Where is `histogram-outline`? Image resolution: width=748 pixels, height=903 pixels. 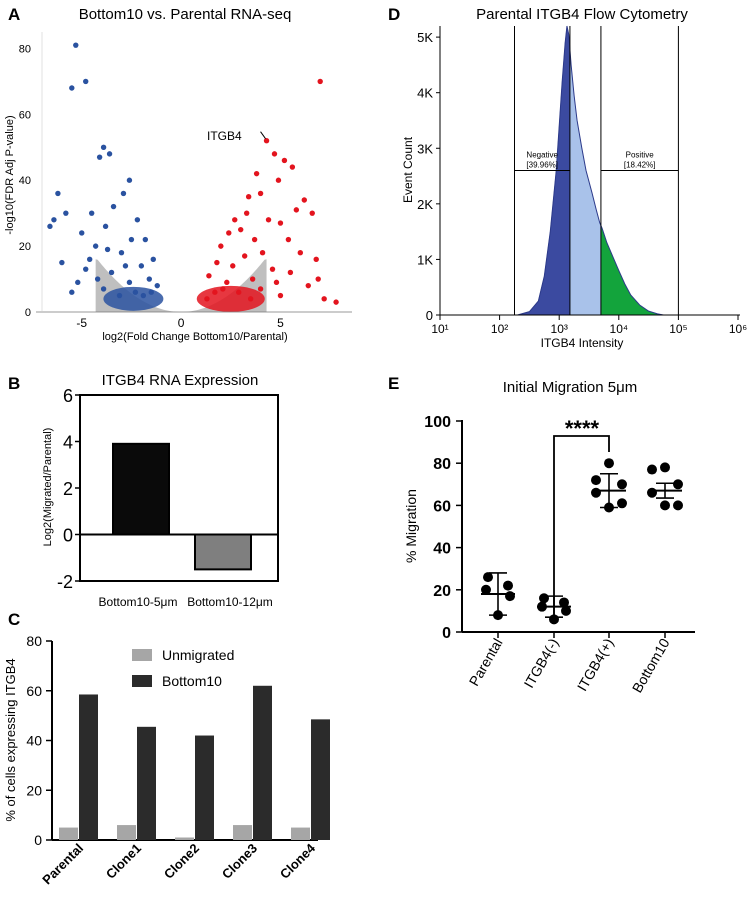
histogram-outline is located at coordinates (590, 170).